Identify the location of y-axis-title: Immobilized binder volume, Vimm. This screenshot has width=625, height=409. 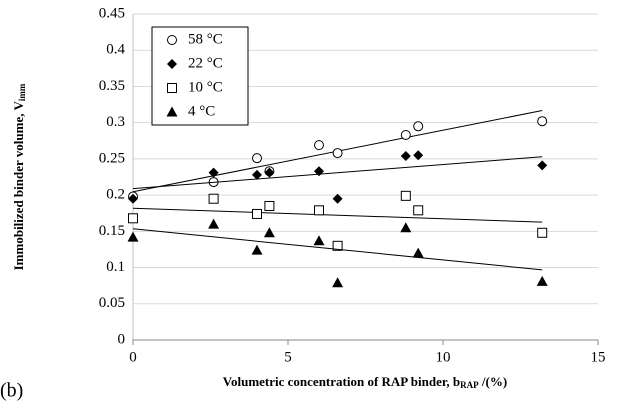
(19, 176).